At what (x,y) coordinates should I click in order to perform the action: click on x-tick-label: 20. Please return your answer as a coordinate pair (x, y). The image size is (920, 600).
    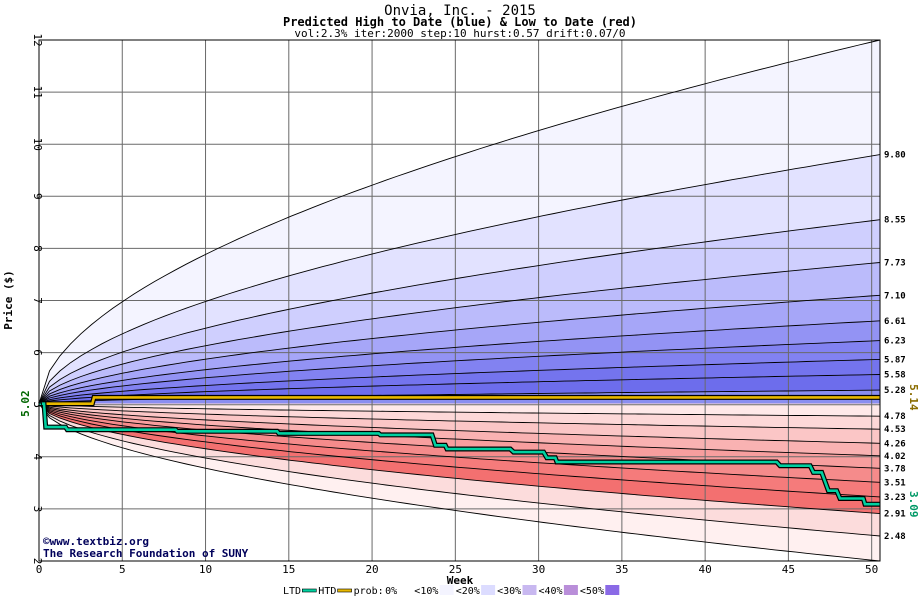
    Looking at the image, I should click on (371, 569).